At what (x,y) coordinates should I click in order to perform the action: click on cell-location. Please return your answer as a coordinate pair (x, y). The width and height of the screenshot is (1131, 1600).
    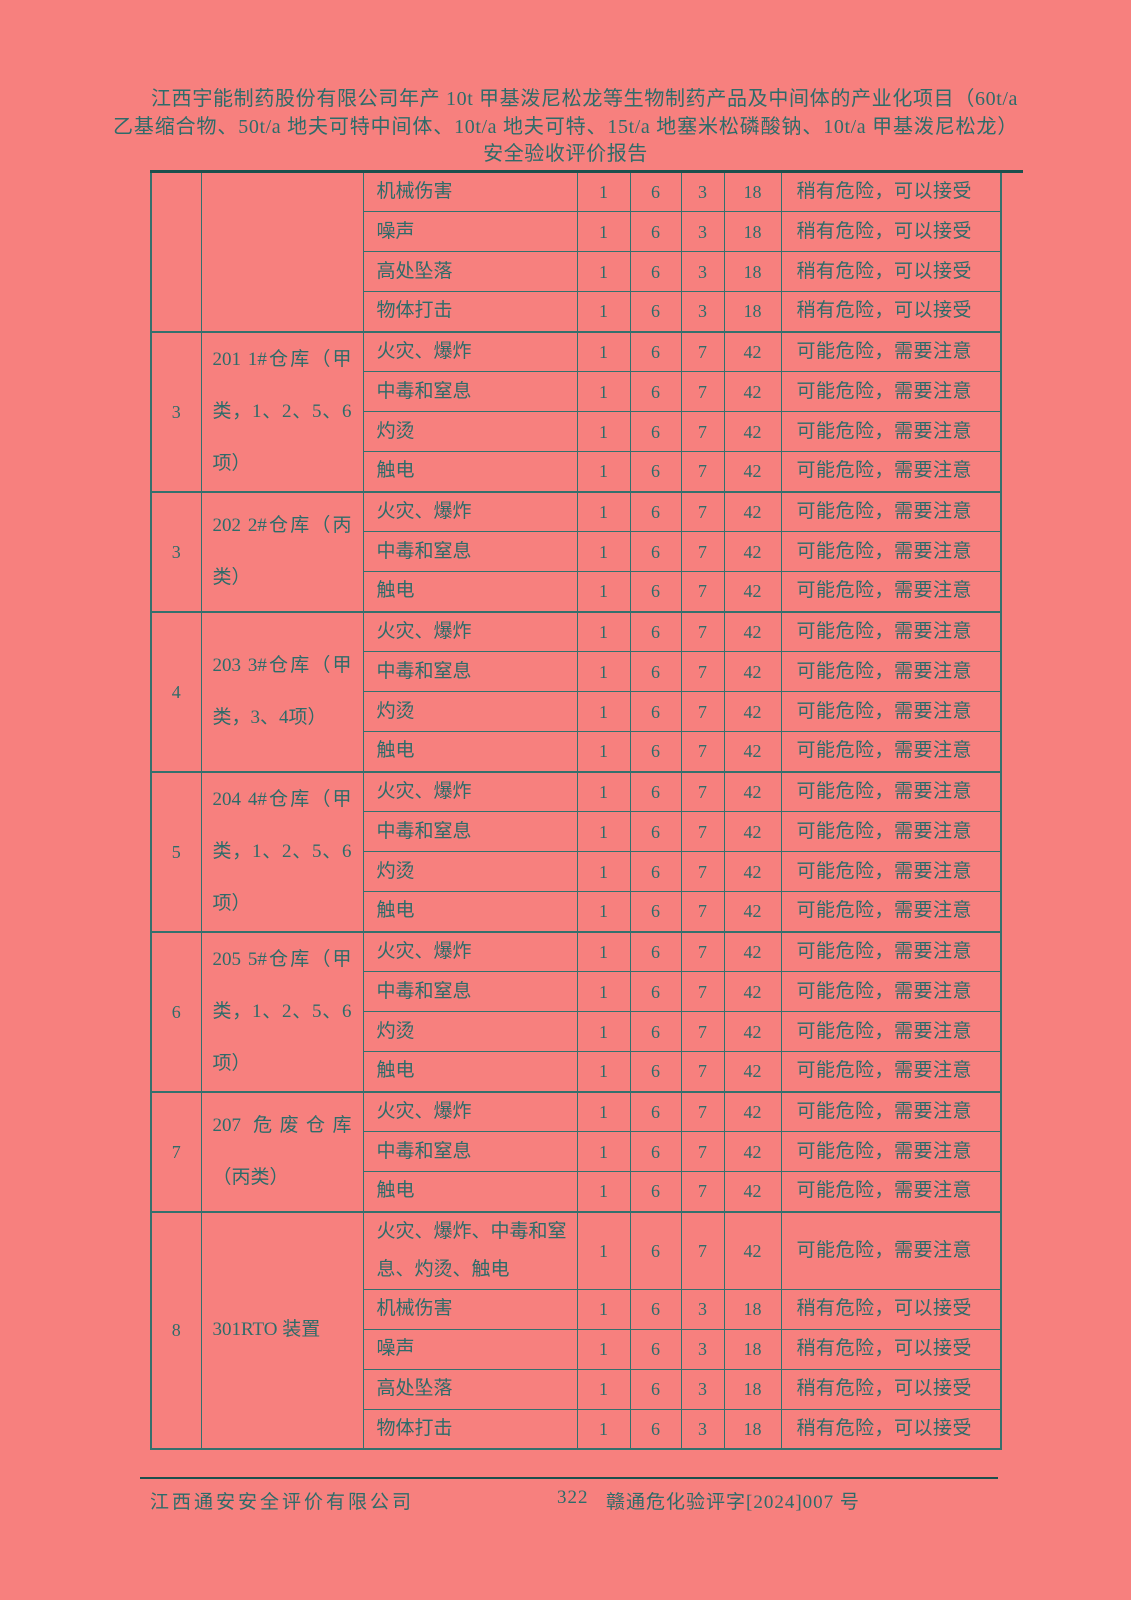
    Looking at the image, I should click on (282, 251).